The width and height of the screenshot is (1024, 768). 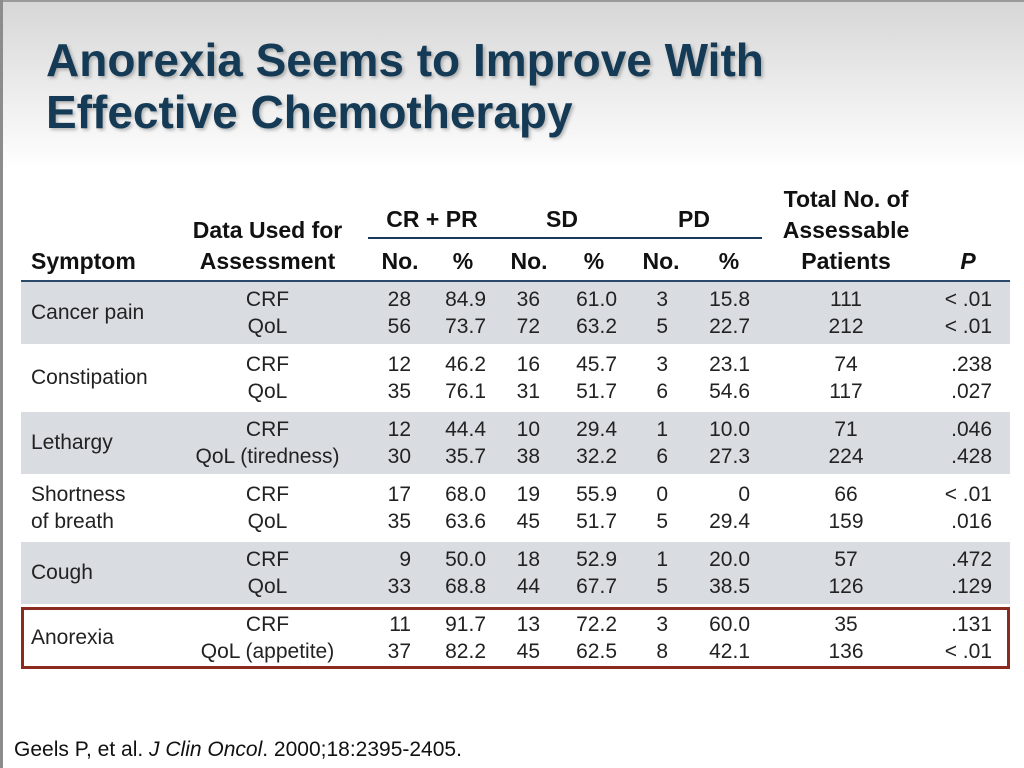 I want to click on cell-p-value: .046 .428, so click(x=971, y=443).